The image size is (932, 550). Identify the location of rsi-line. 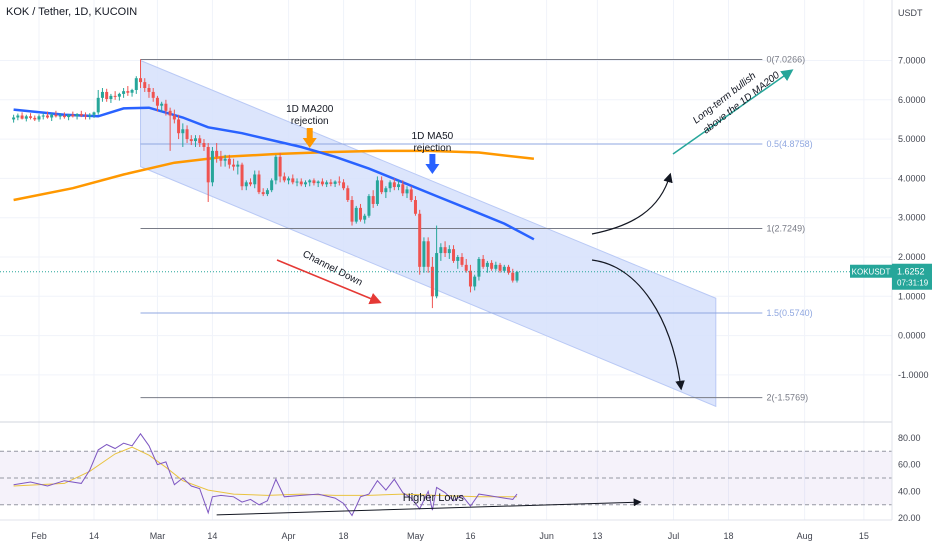
(265, 474).